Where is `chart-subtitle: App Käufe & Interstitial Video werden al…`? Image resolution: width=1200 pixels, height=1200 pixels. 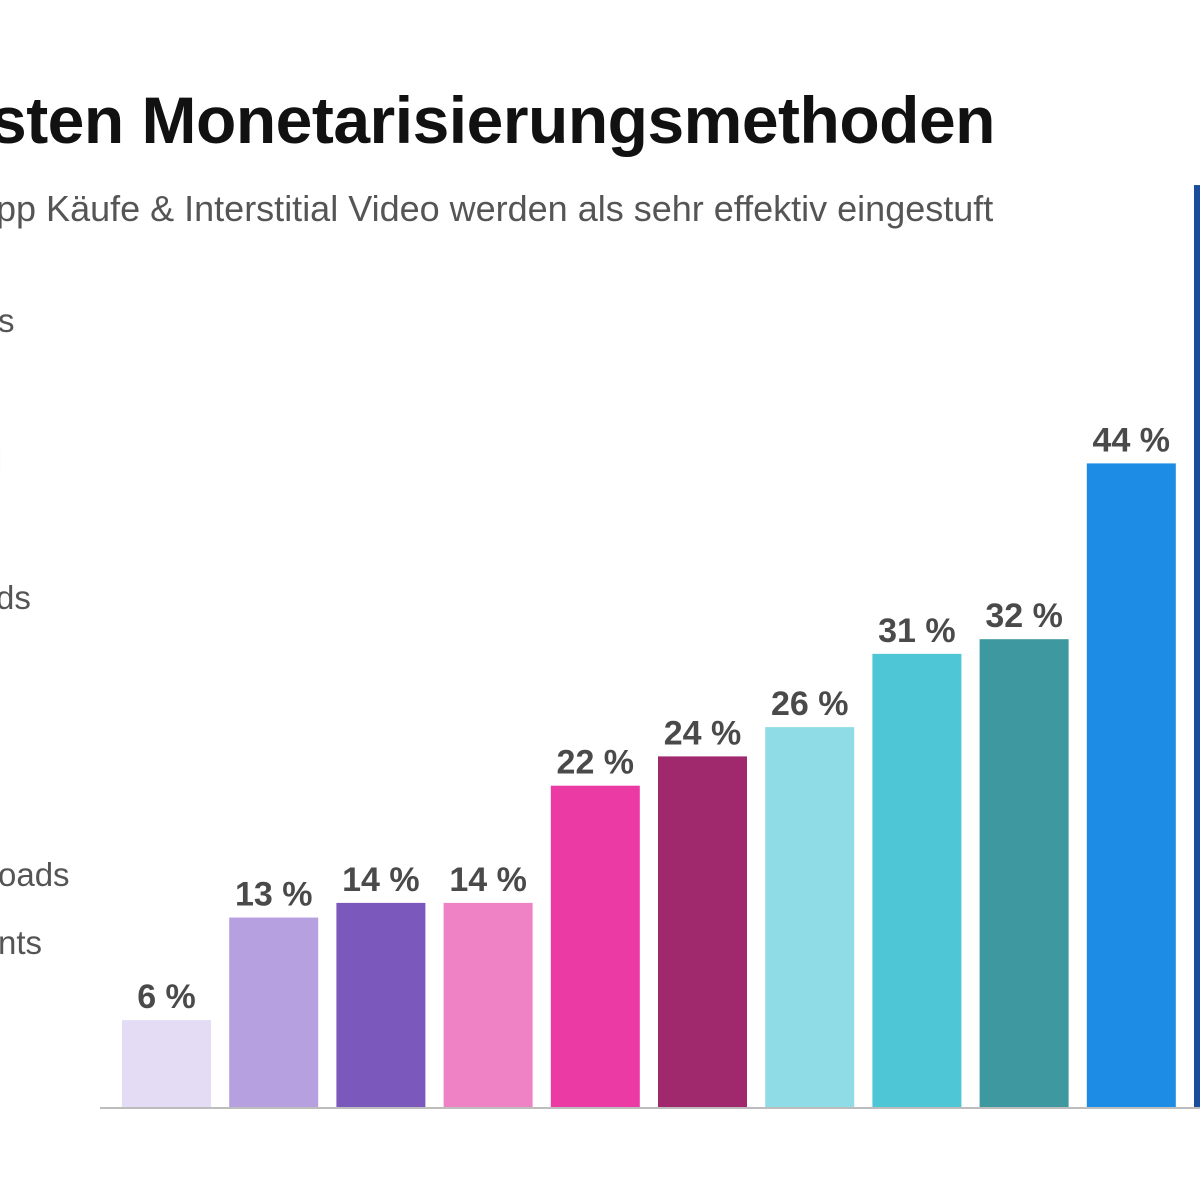 chart-subtitle: App Käufe & Interstitial Video werden al… is located at coordinates (497, 208).